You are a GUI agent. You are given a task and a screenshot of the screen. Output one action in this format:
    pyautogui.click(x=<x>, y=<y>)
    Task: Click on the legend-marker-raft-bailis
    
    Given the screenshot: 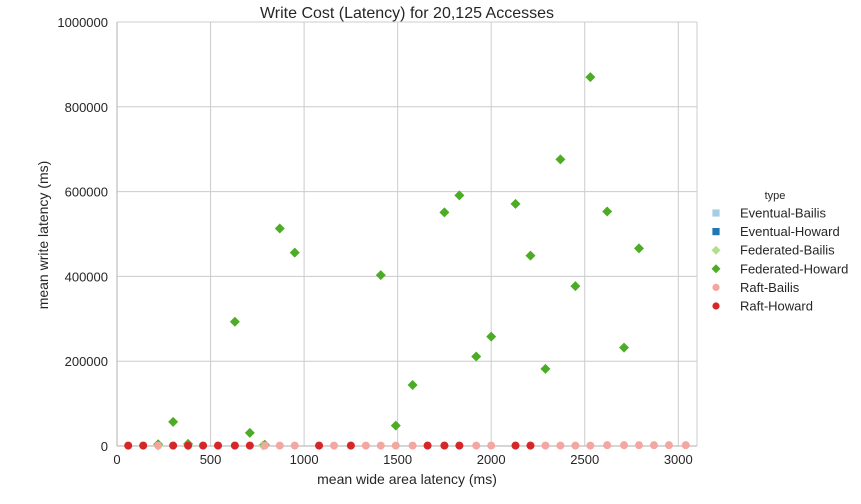 What is the action you would take?
    pyautogui.click(x=716, y=287)
    